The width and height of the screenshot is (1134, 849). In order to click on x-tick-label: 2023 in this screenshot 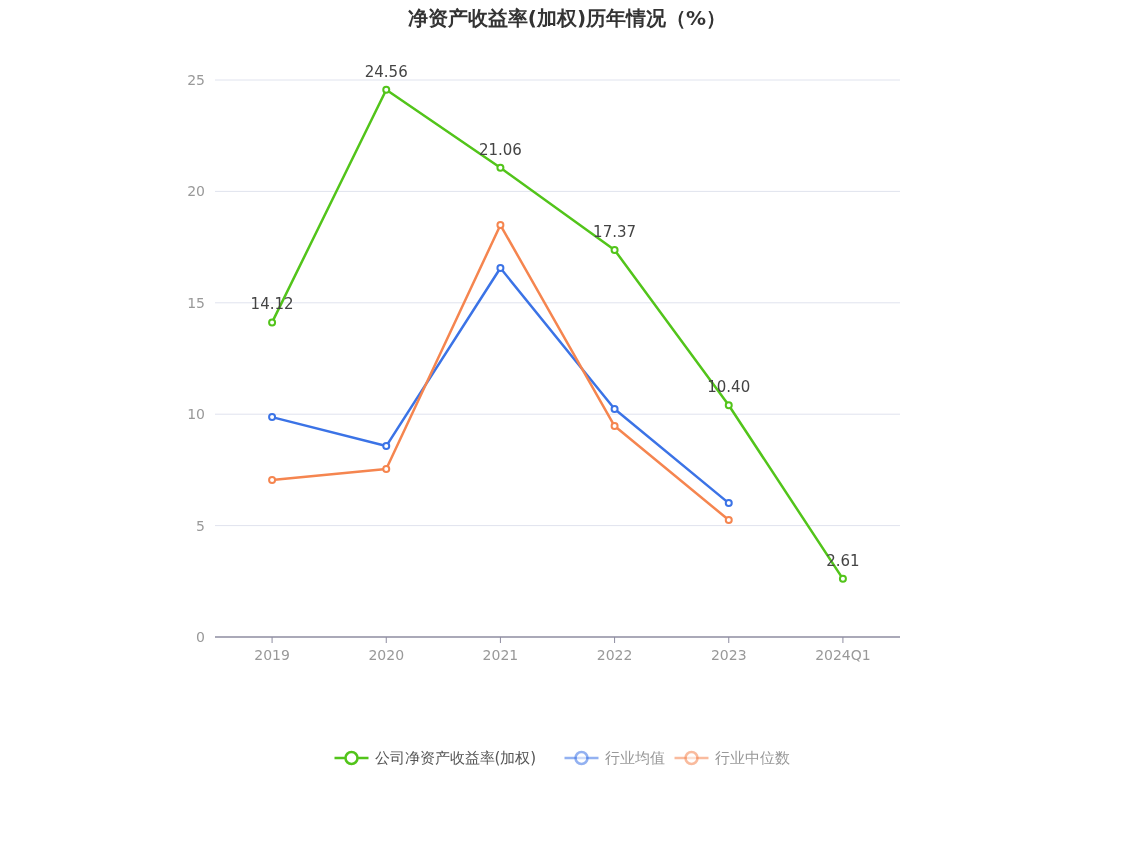, I will do `click(728, 655)`.